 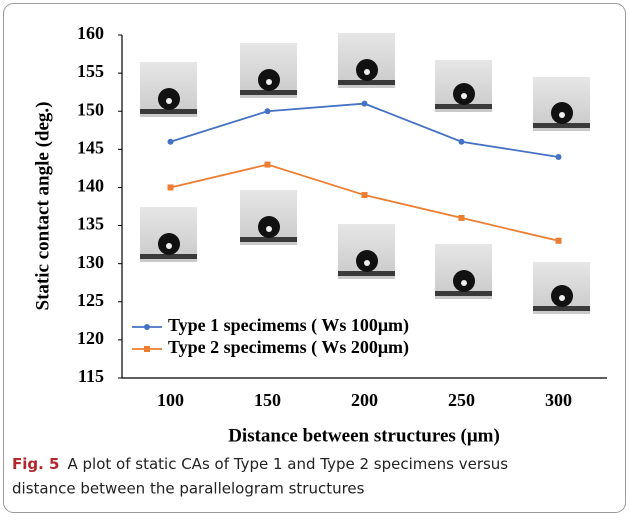 What do you see at coordinates (170, 400) in the screenshot?
I see `x-tick-label: 100` at bounding box center [170, 400].